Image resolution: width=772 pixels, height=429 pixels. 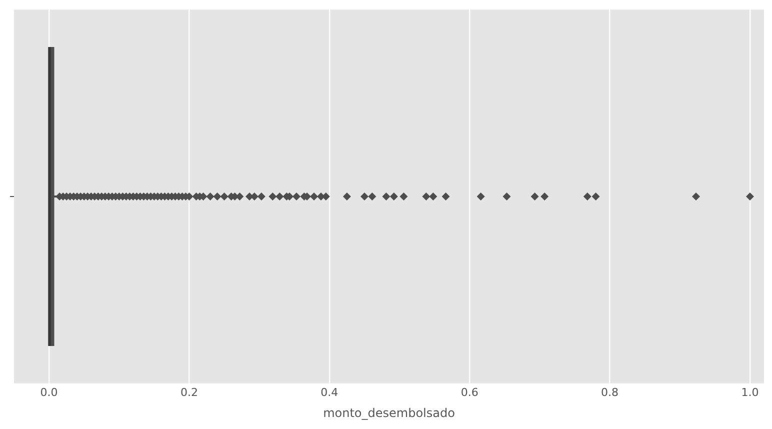 What do you see at coordinates (49, 392) in the screenshot?
I see `x-tick-label: 0.0` at bounding box center [49, 392].